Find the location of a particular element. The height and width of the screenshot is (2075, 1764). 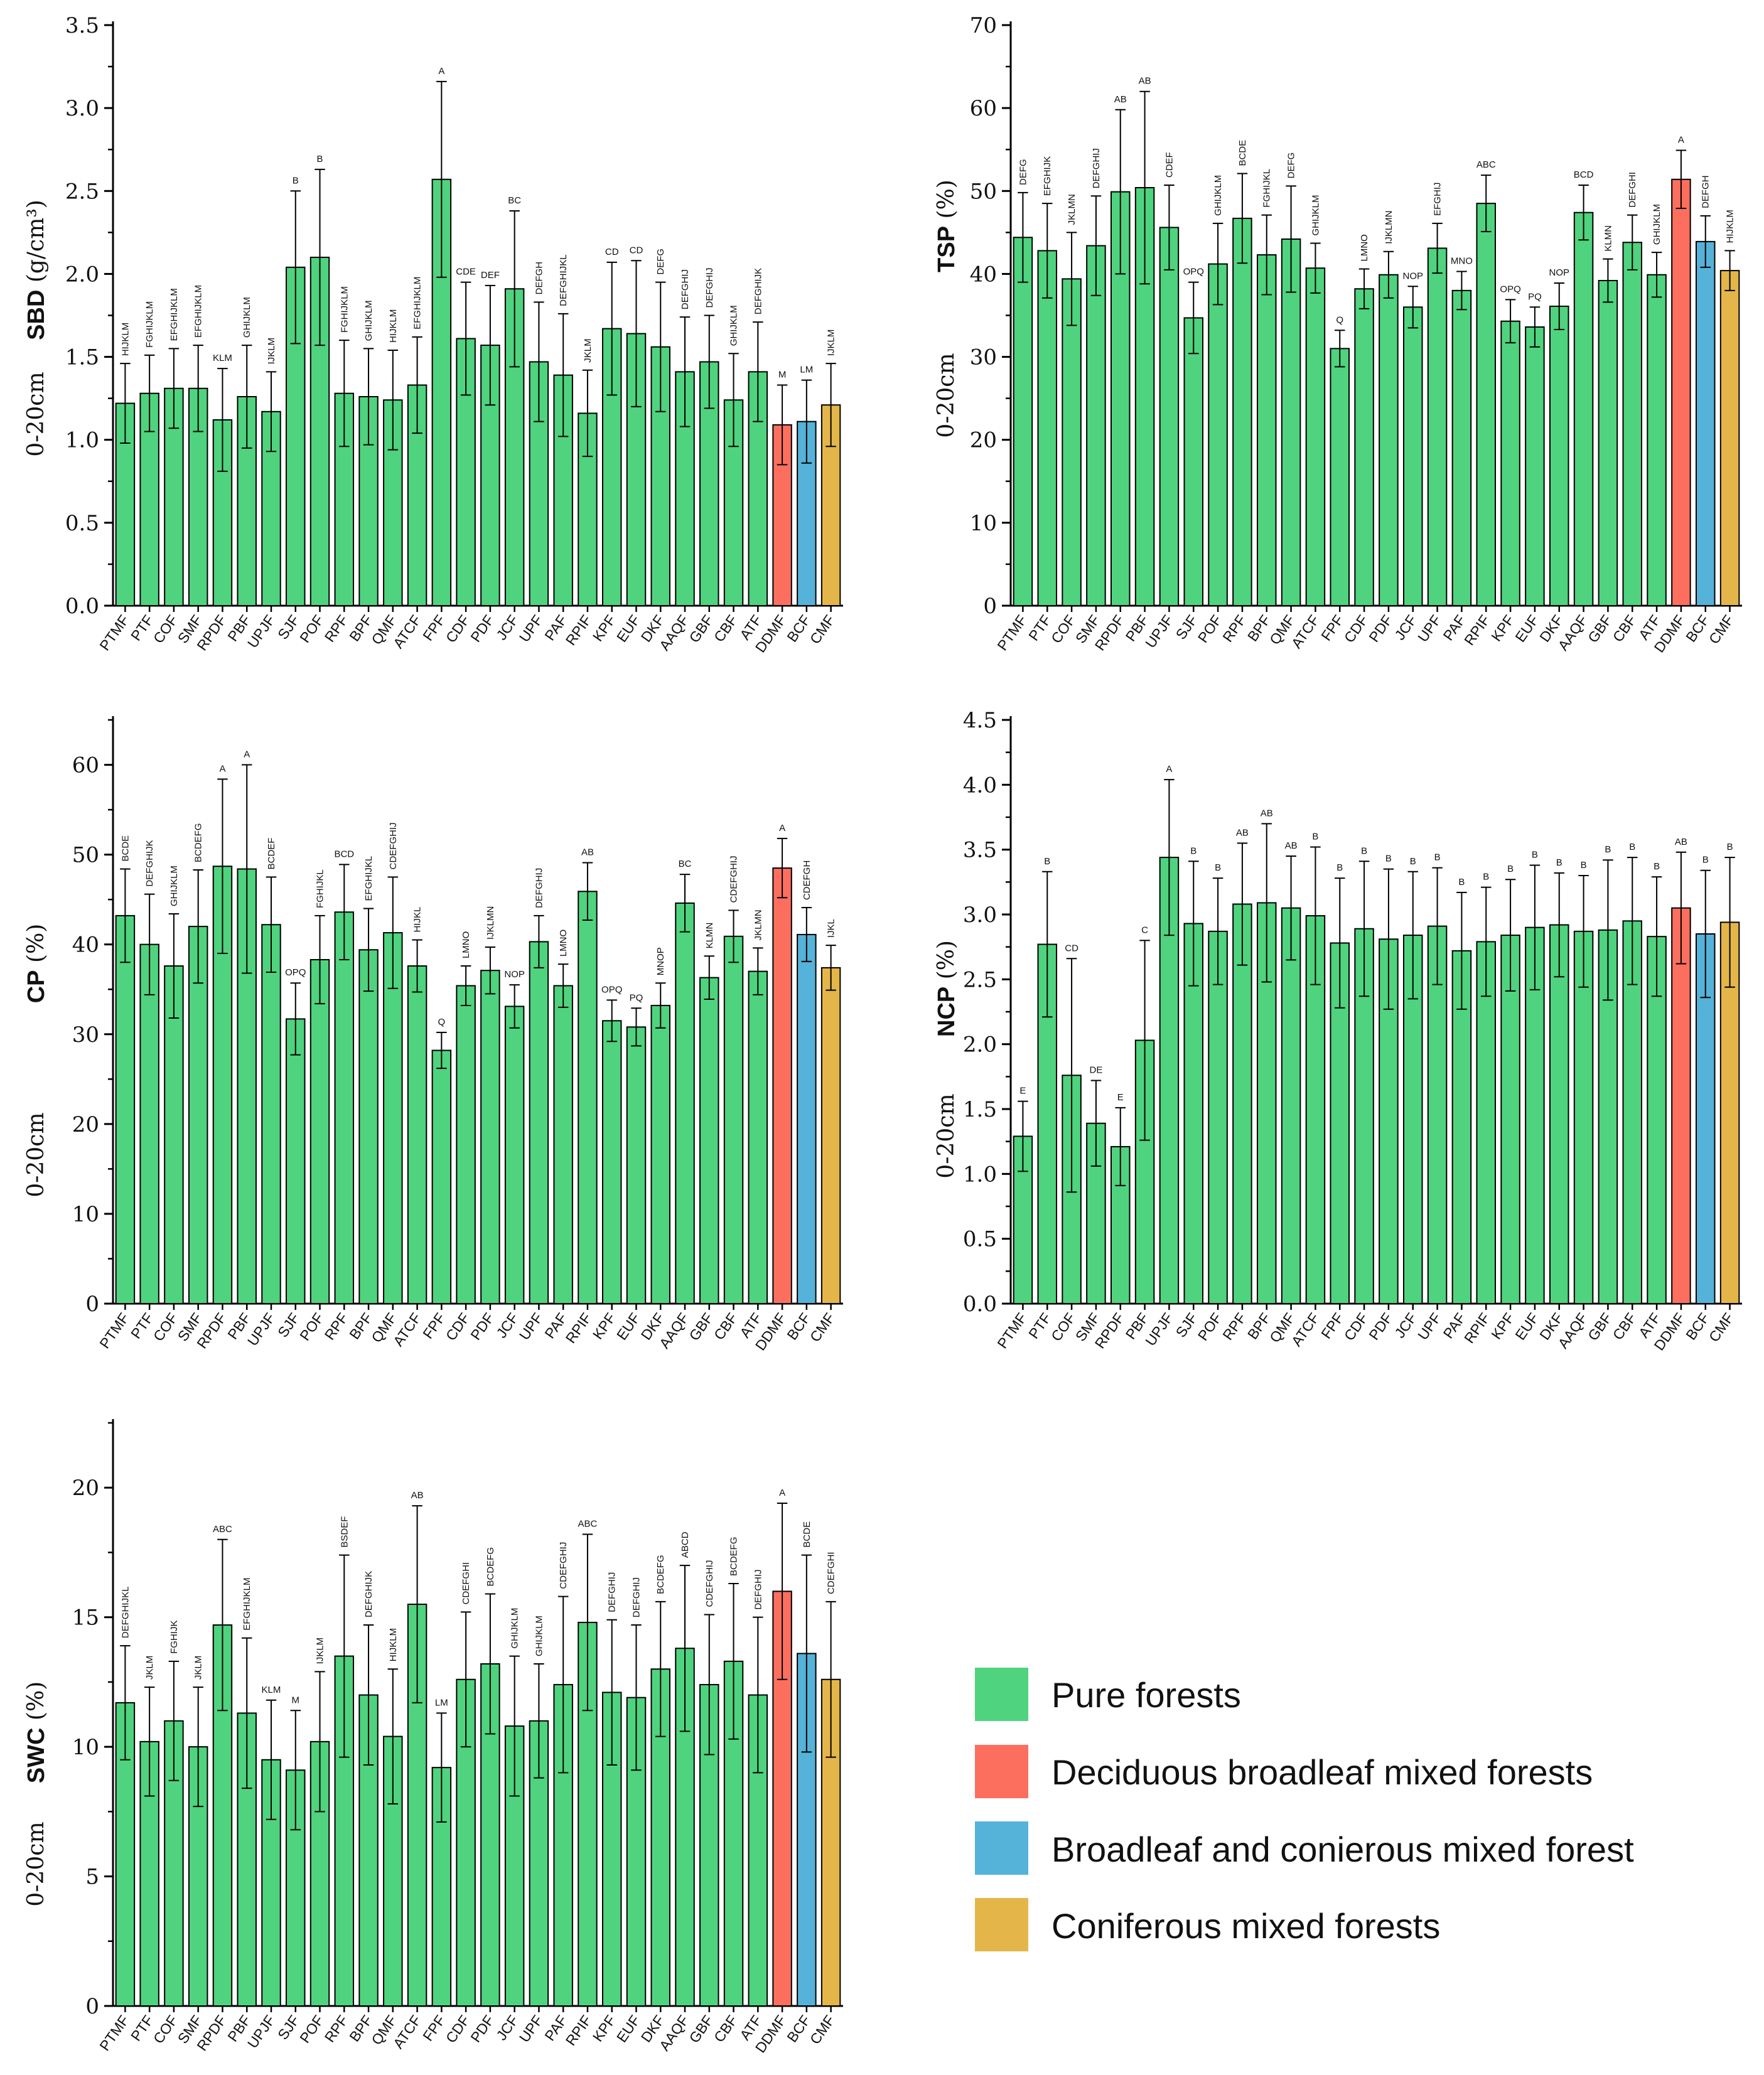

tsp-significance-label: OPQ is located at coordinates (1193, 272).